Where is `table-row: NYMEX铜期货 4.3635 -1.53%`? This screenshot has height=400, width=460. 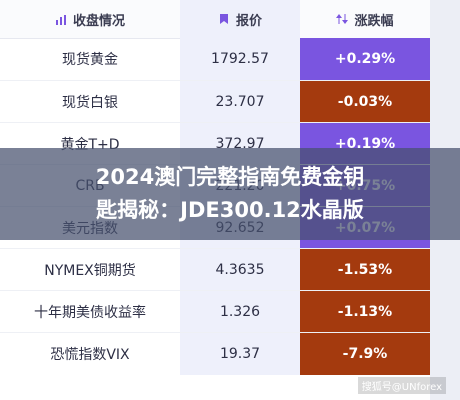 table-row: NYMEX铜期货 4.3635 -1.53% is located at coordinates (215, 269).